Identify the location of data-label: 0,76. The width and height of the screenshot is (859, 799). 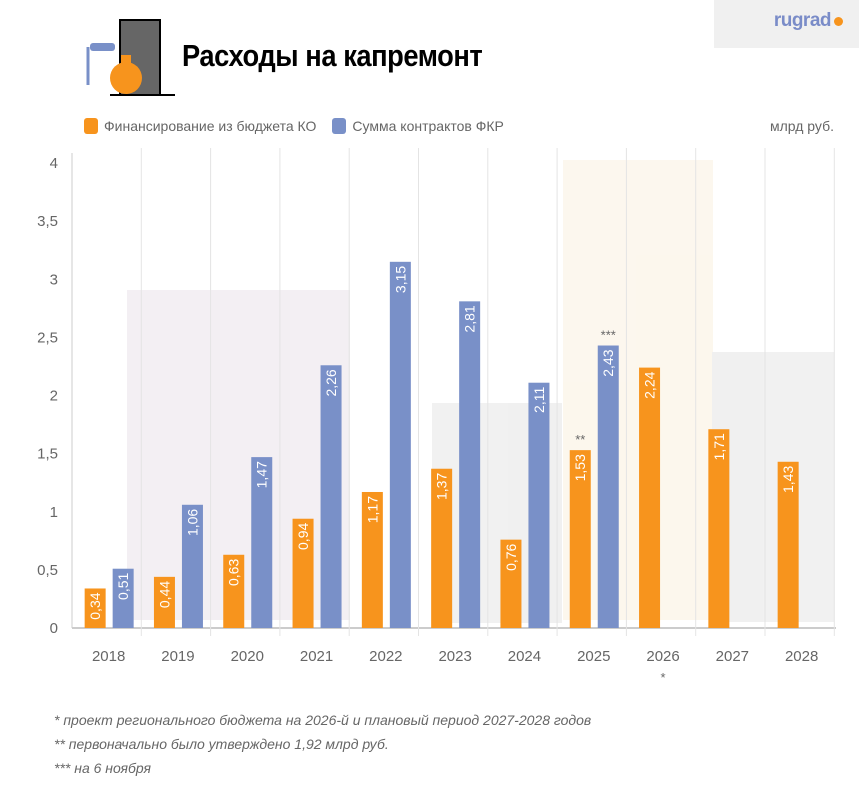
(511, 556).